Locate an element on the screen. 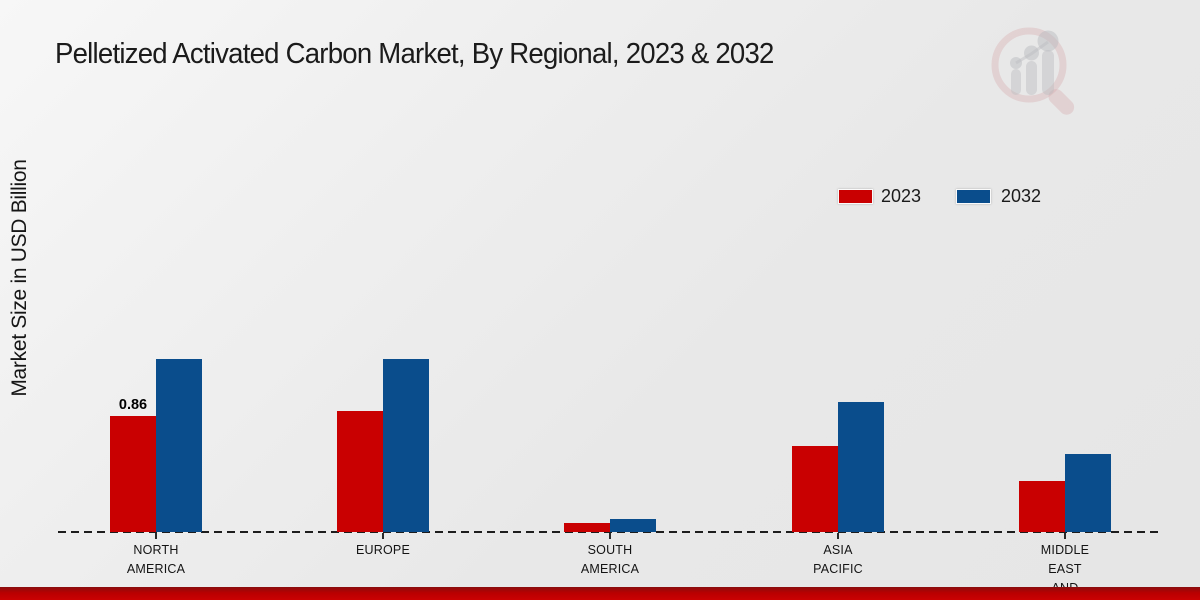 This screenshot has height=600, width=1200. bar-2023-north-america is located at coordinates (133, 474).